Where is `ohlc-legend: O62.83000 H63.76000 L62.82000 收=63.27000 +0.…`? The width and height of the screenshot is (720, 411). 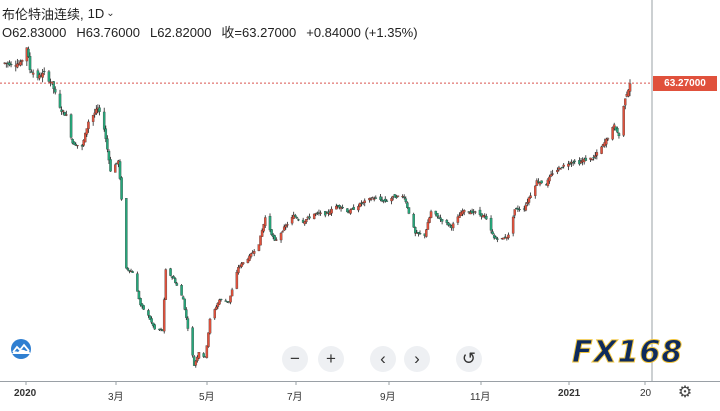
ohlc-legend: O62.83000 H63.76000 L62.82000 收=63.27000 +0.… is located at coordinates (215, 31).